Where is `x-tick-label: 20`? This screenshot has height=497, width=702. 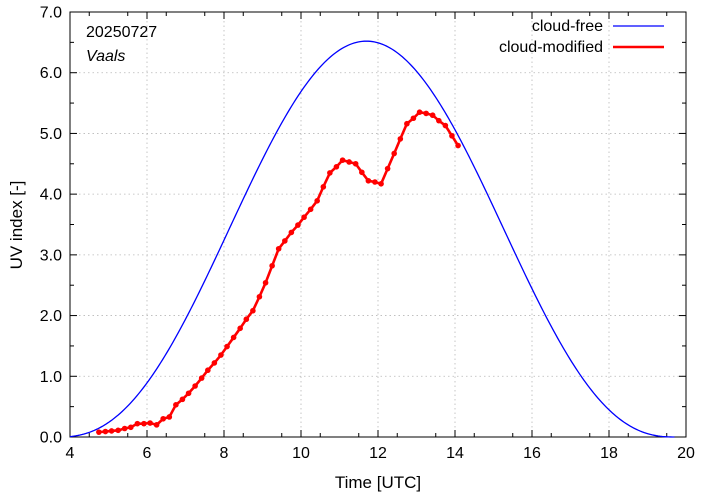
x-tick-label: 20 is located at coordinates (686, 453).